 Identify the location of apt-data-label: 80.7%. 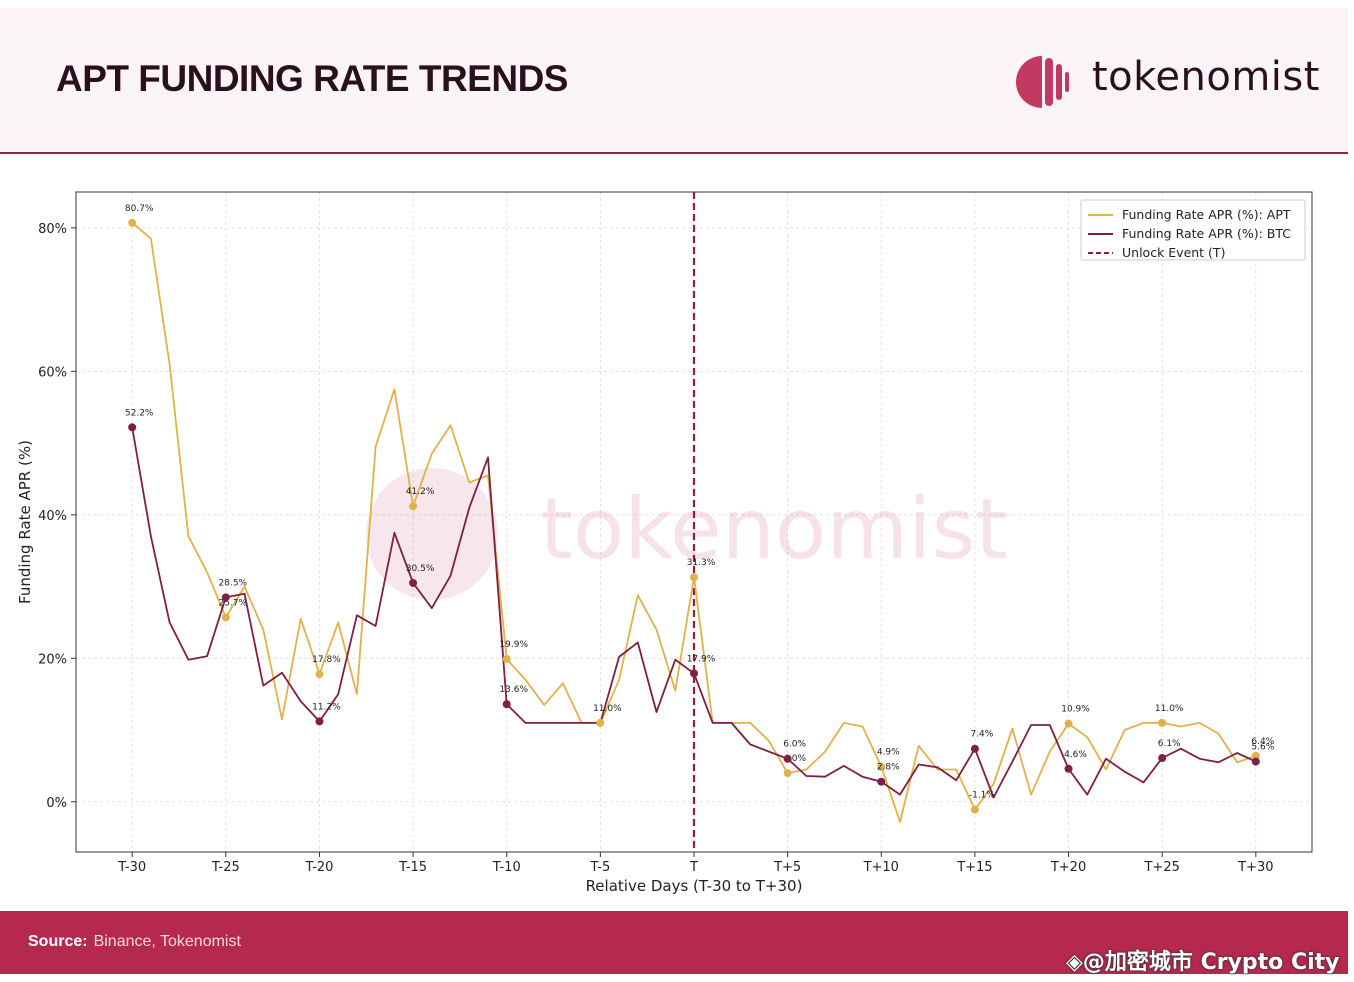
(139, 209).